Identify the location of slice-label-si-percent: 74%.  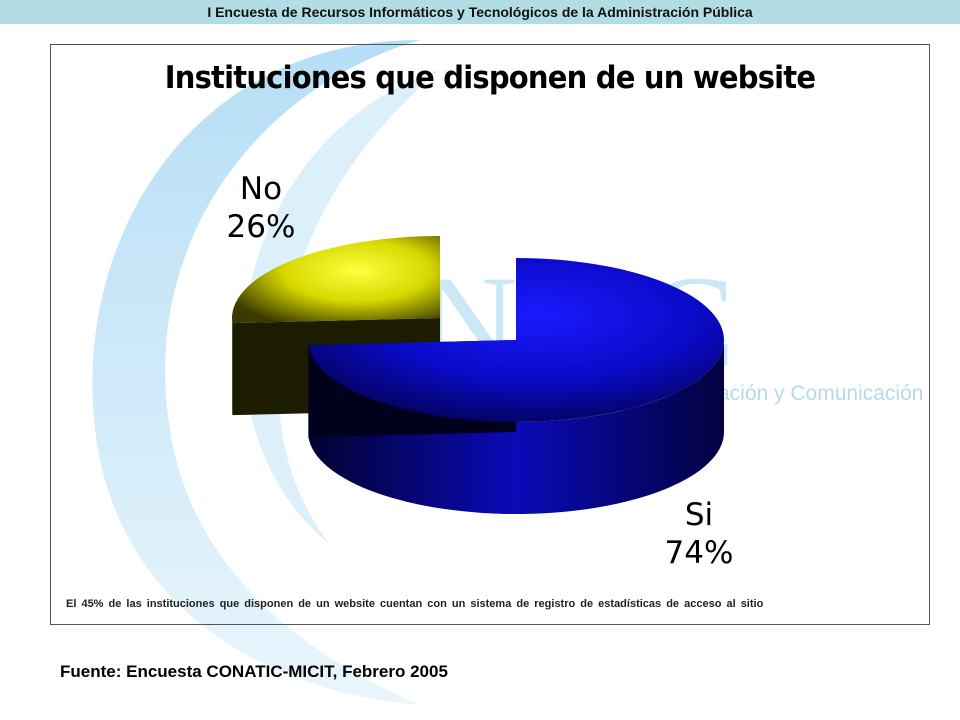
(699, 553).